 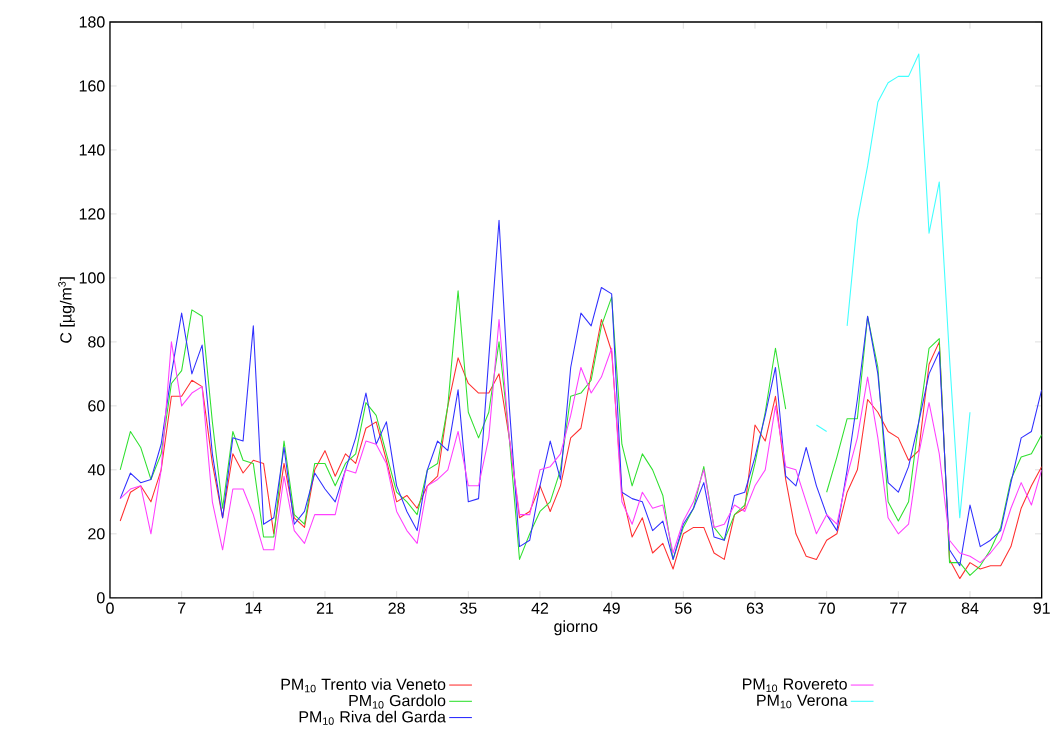 I want to click on legend-label: PM$_{10}$ Verona, so click(x=802, y=701).